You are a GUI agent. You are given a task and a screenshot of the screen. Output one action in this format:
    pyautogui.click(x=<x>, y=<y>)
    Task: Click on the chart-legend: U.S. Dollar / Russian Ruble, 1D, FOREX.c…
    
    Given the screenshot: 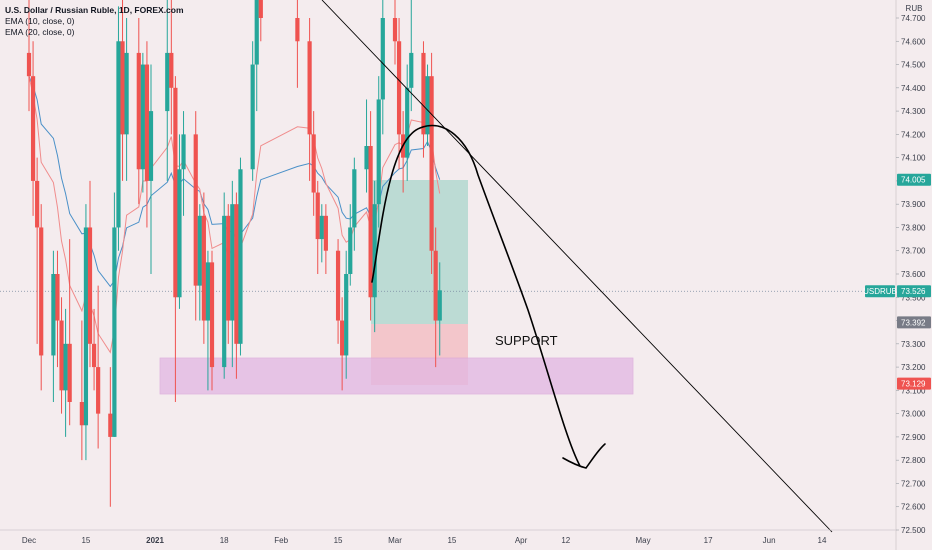 What is the action you would take?
    pyautogui.click(x=94, y=21)
    